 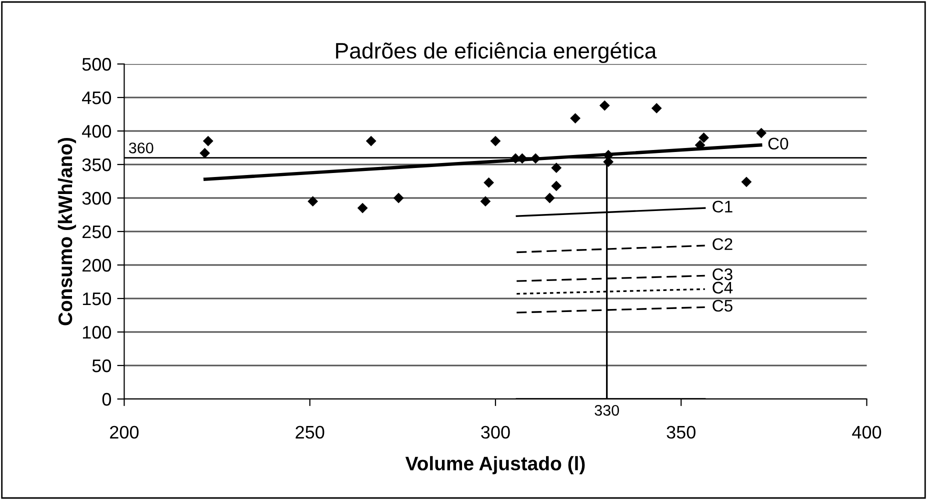 What do you see at coordinates (722, 288) in the screenshot?
I see `series-label: C4` at bounding box center [722, 288].